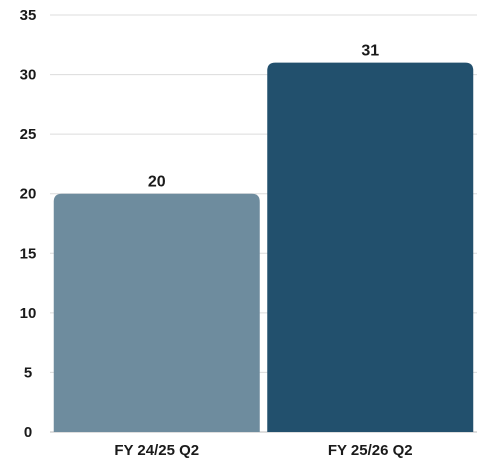 The width and height of the screenshot is (477, 462). What do you see at coordinates (28, 313) in the screenshot?
I see `y-tick-label: 10` at bounding box center [28, 313].